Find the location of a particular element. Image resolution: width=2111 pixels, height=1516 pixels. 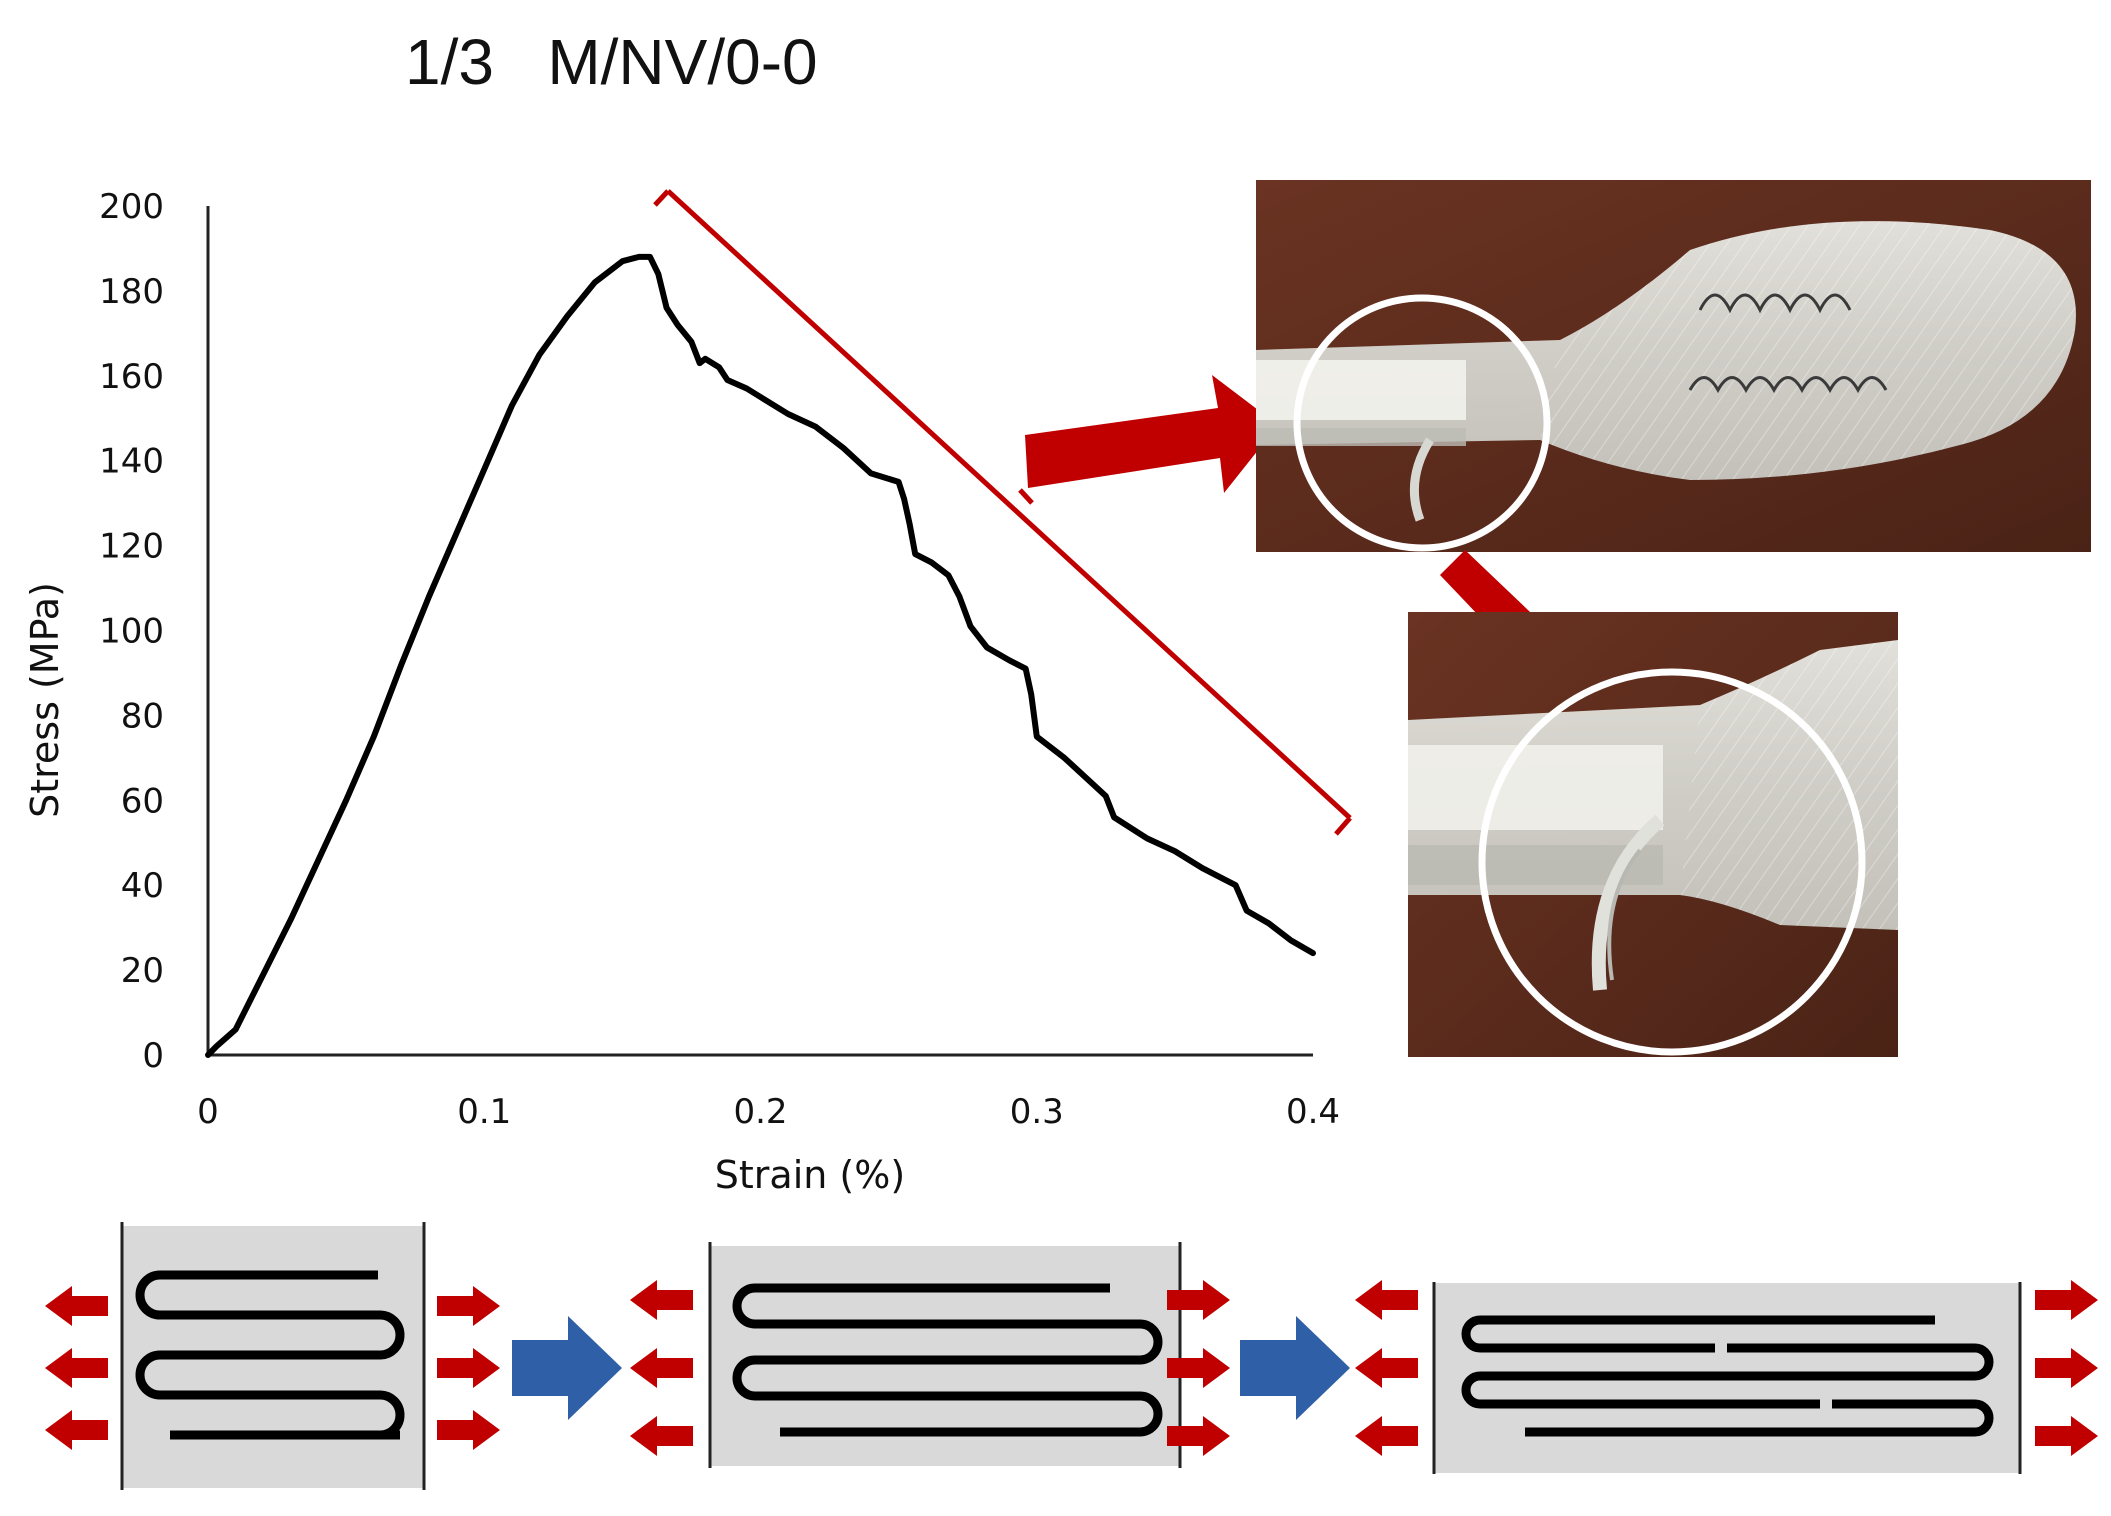

y-tick-label: 140 is located at coordinates (131, 462).